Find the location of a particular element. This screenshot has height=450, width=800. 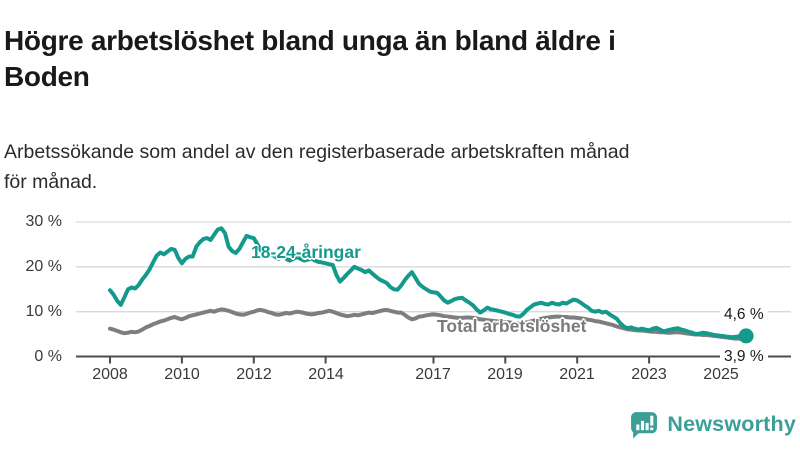

x-axis-tick-label: 2021 is located at coordinates (577, 374).